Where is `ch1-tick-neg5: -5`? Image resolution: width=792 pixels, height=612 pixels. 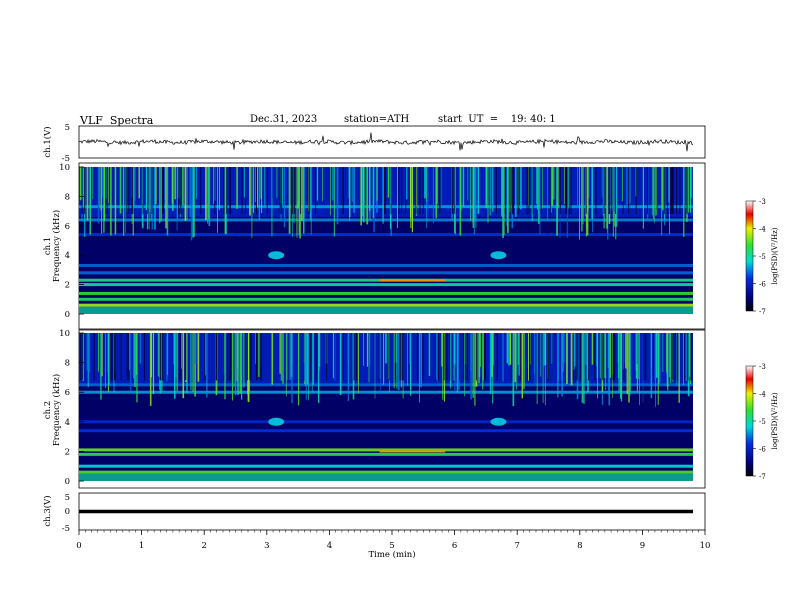 ch1-tick-neg5: -5 is located at coordinates (66, 159).